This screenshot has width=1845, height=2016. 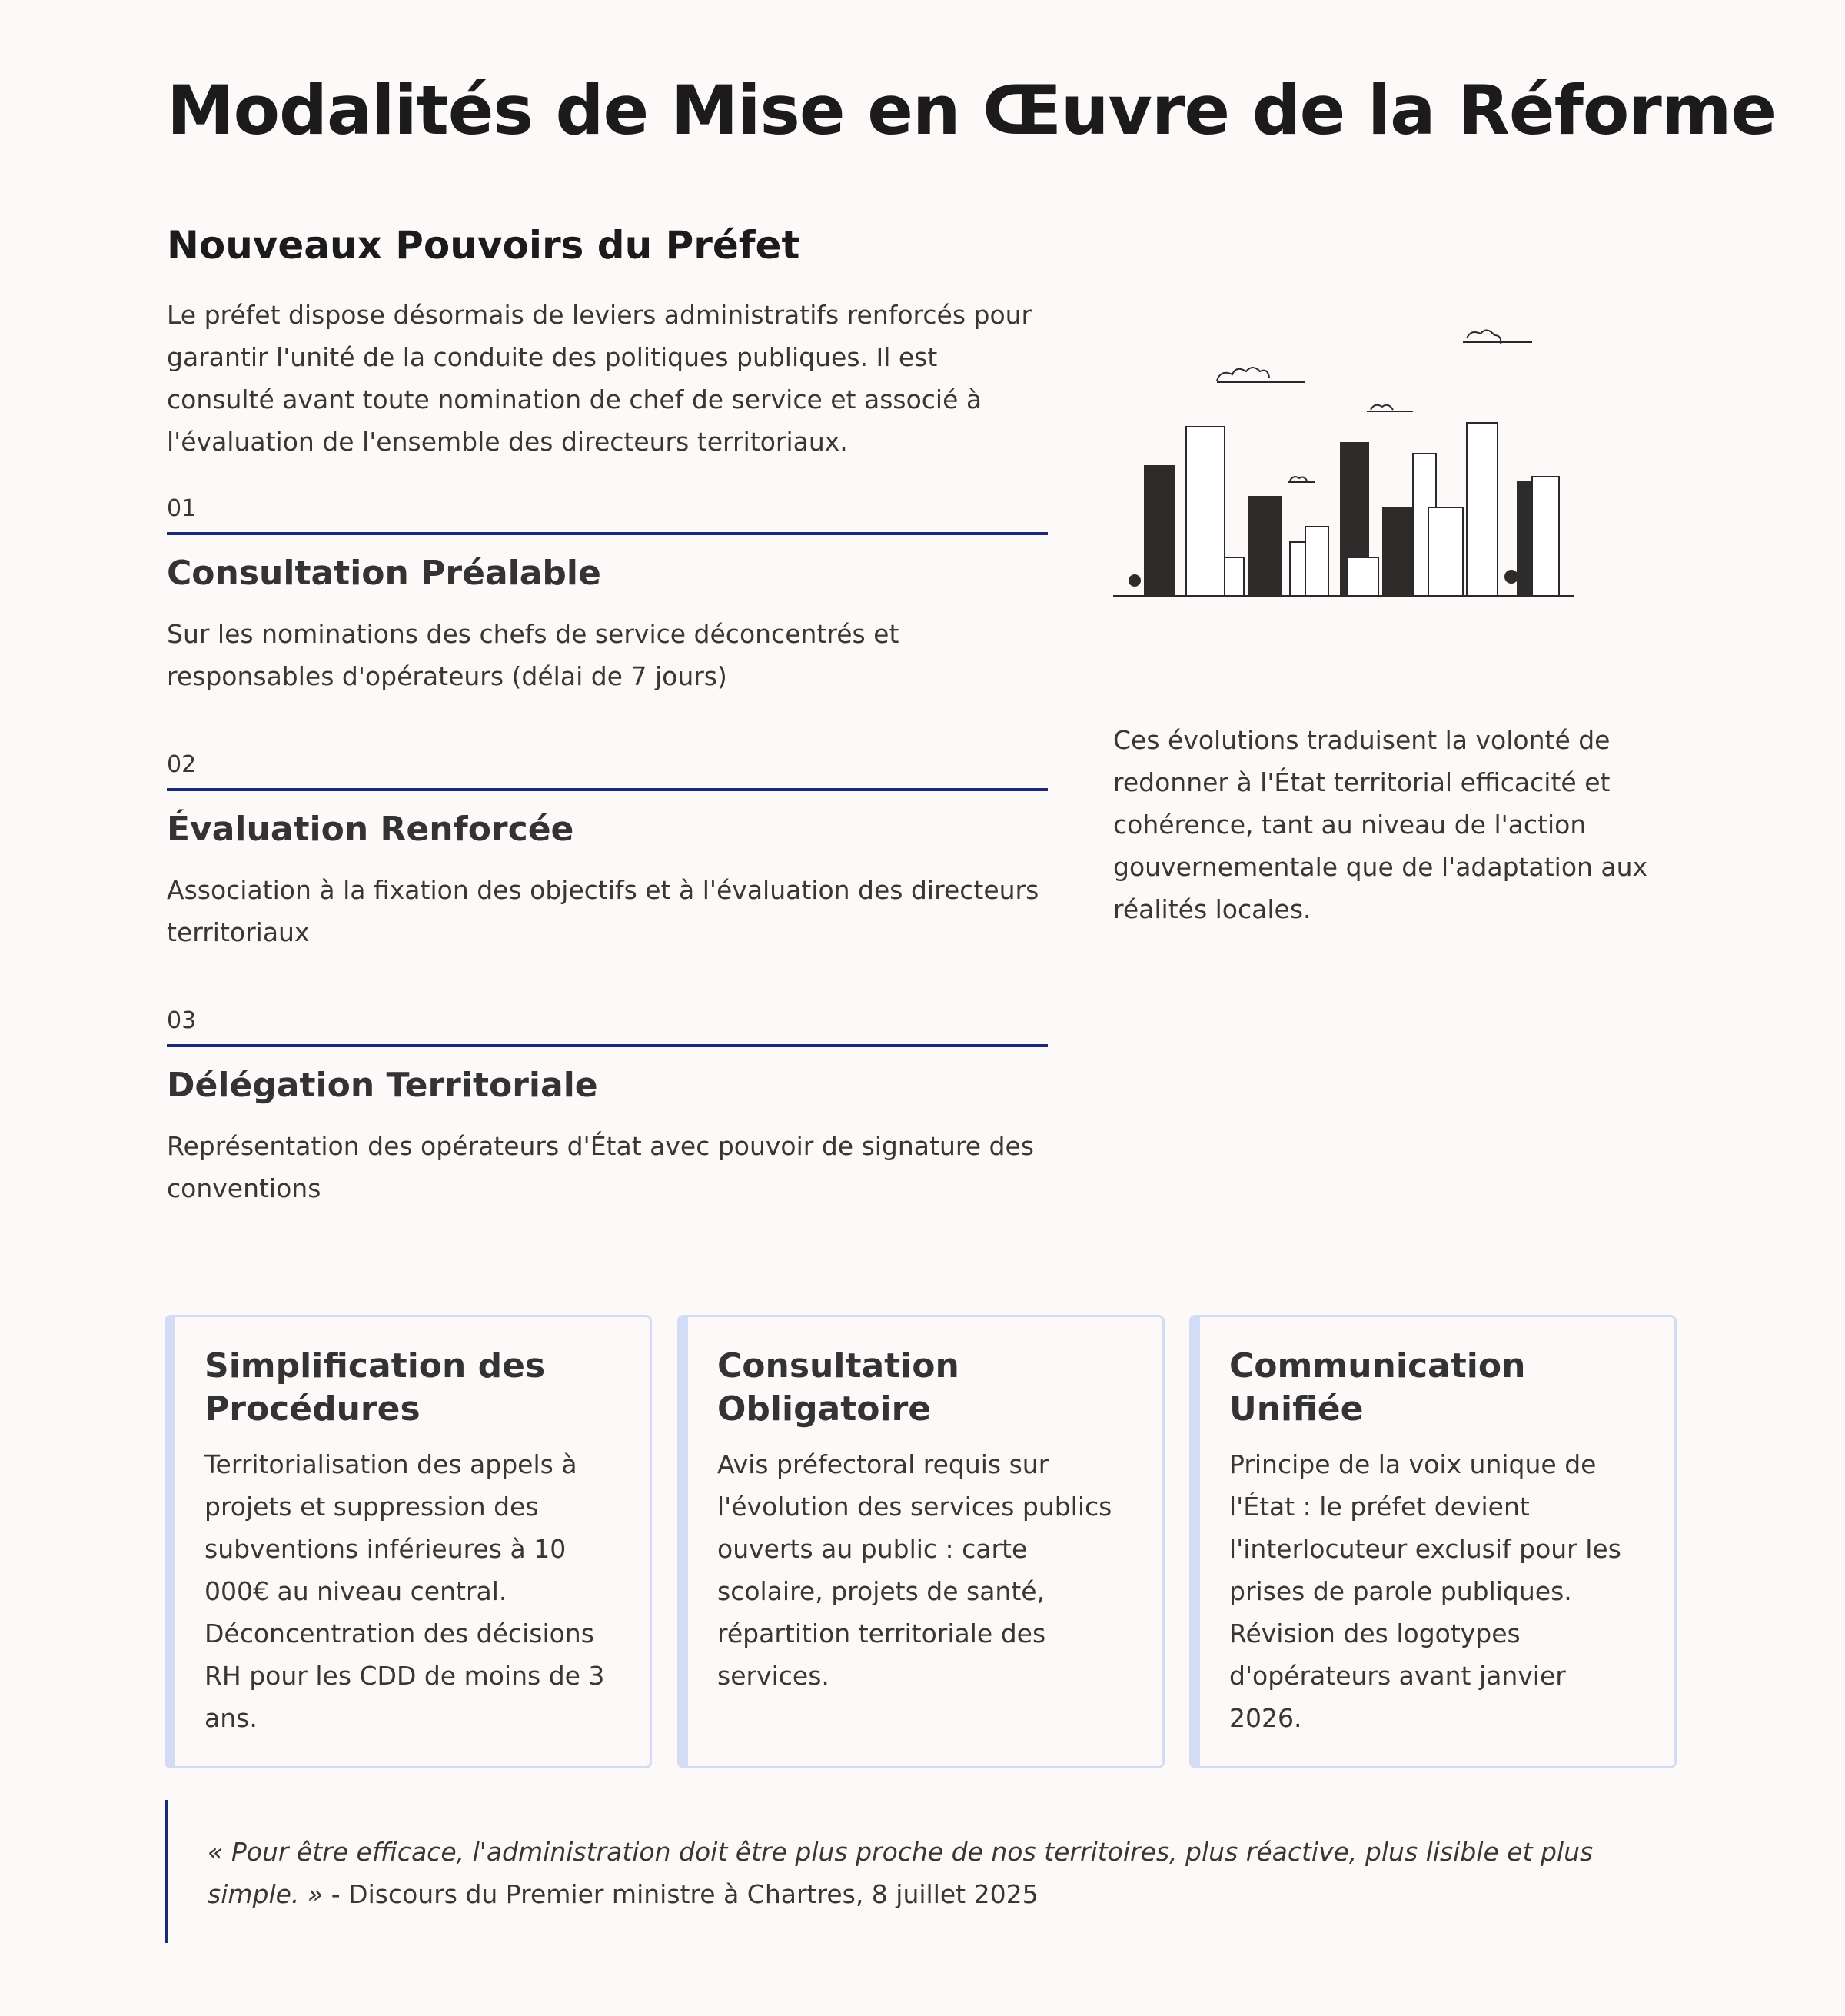 What do you see at coordinates (182, 508) in the screenshot?
I see `item-number: 01` at bounding box center [182, 508].